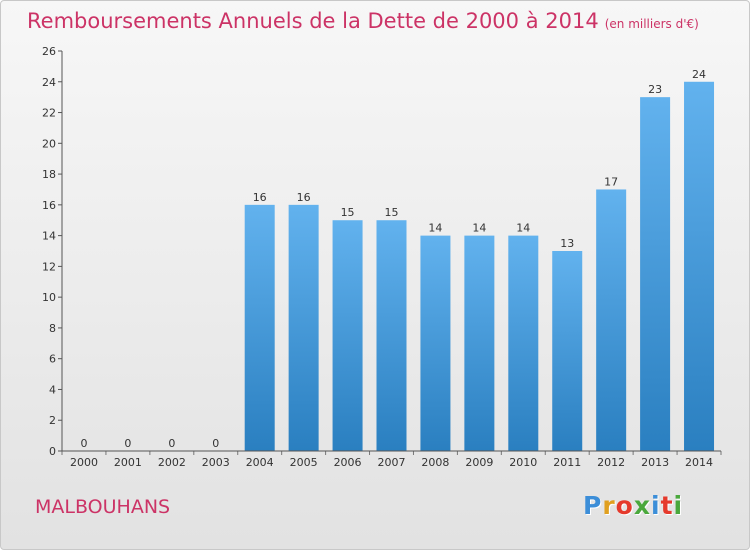 The height and width of the screenshot is (551, 750). I want to click on y-tick-label-22: 22, so click(49, 113).